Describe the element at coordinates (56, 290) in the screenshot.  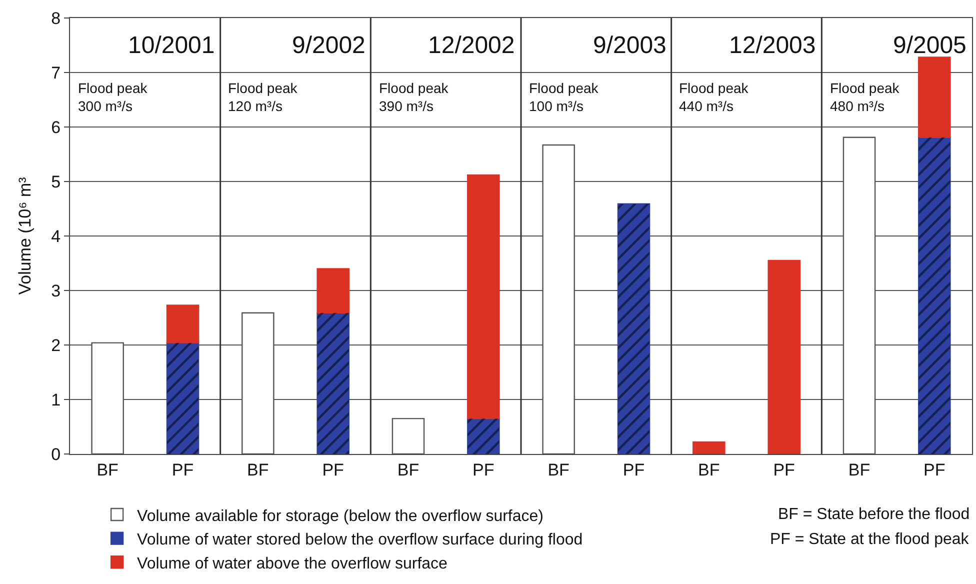
I see `y-tick-label: 3` at that location.